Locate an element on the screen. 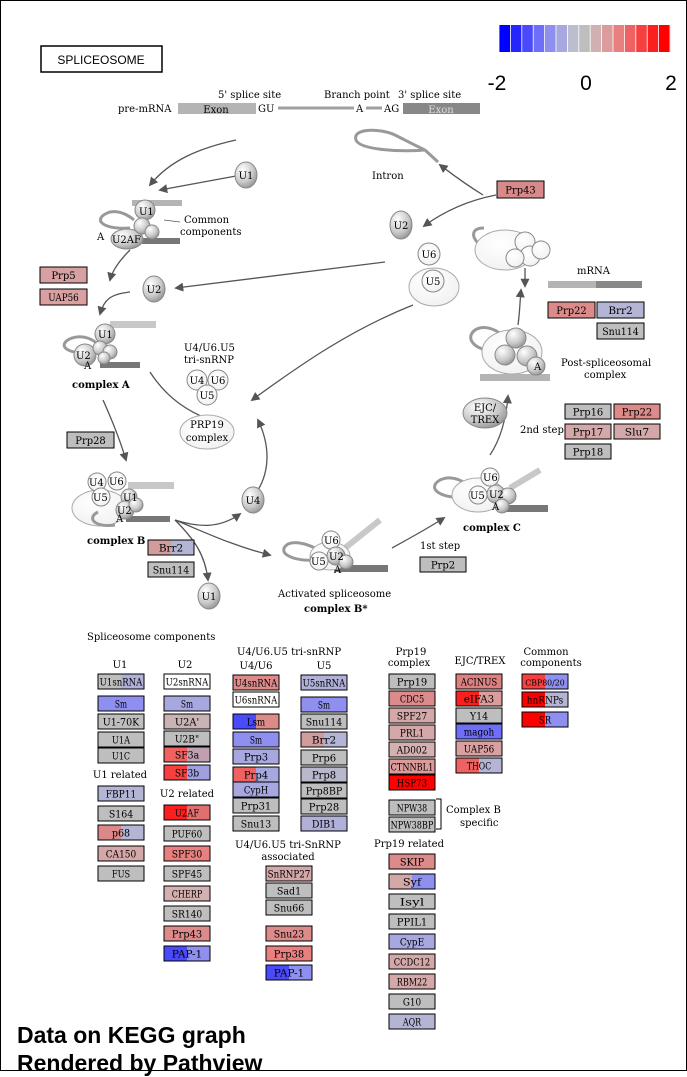 The image size is (687, 1077). gene-node: U2B" is located at coordinates (187, 738).